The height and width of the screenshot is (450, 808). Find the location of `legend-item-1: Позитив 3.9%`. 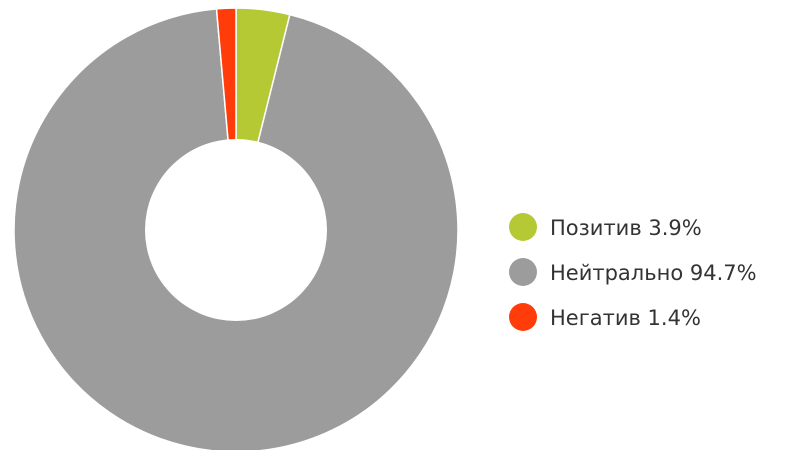

legend-item-1: Позитив 3.9% is located at coordinates (605, 227).